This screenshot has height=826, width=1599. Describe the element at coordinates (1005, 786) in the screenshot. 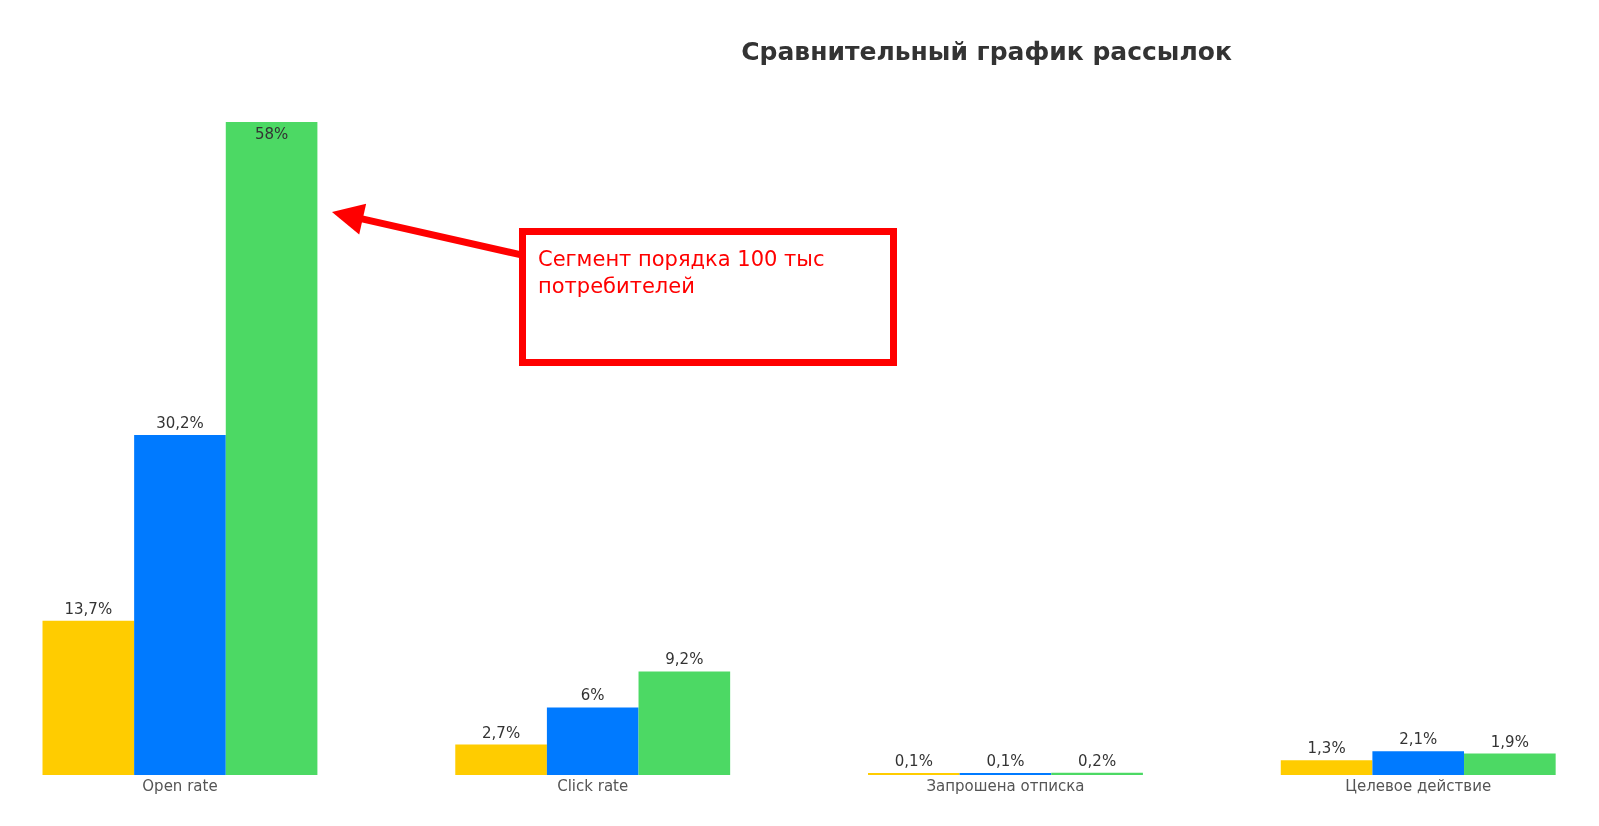

I see `x-tick-label: Запрошена отписка` at that location.